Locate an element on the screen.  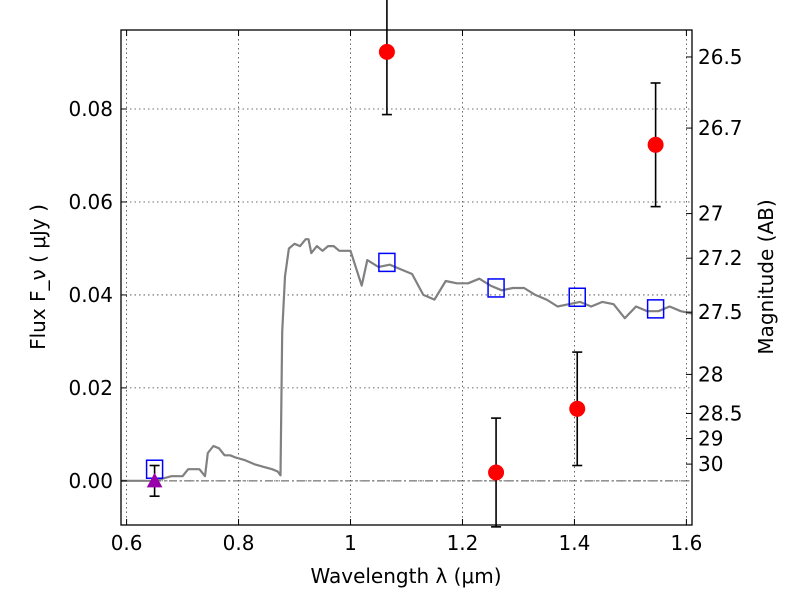
right-axis-title: Magnitude (AB) is located at coordinates (766, 276).